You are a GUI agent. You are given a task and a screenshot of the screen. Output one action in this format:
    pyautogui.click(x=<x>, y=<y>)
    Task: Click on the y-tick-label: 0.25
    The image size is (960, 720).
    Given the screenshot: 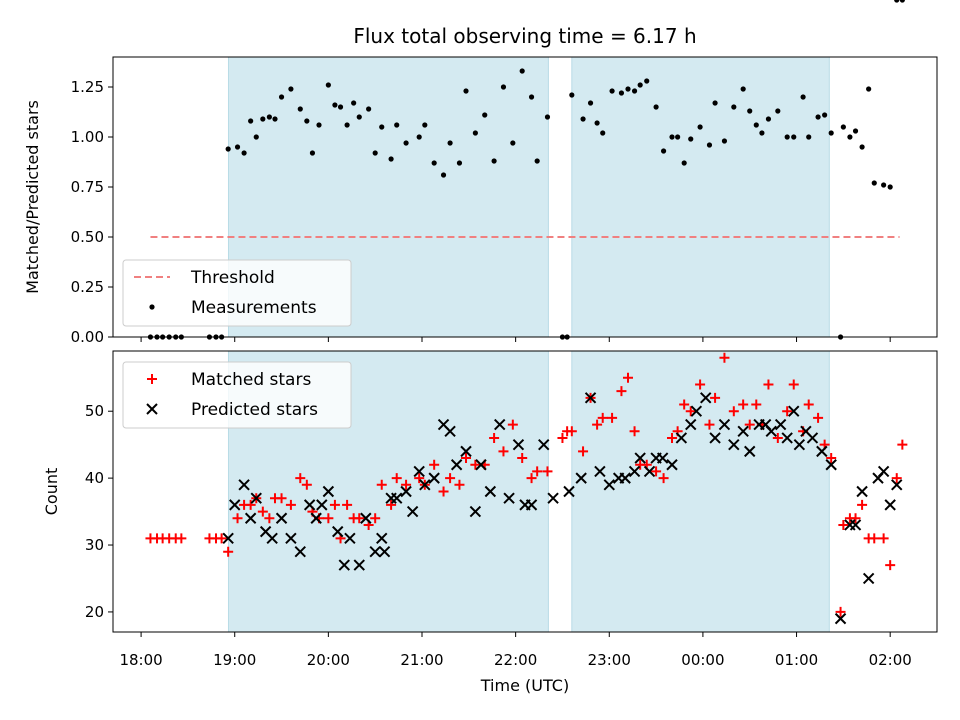 What is the action you would take?
    pyautogui.click(x=87, y=287)
    